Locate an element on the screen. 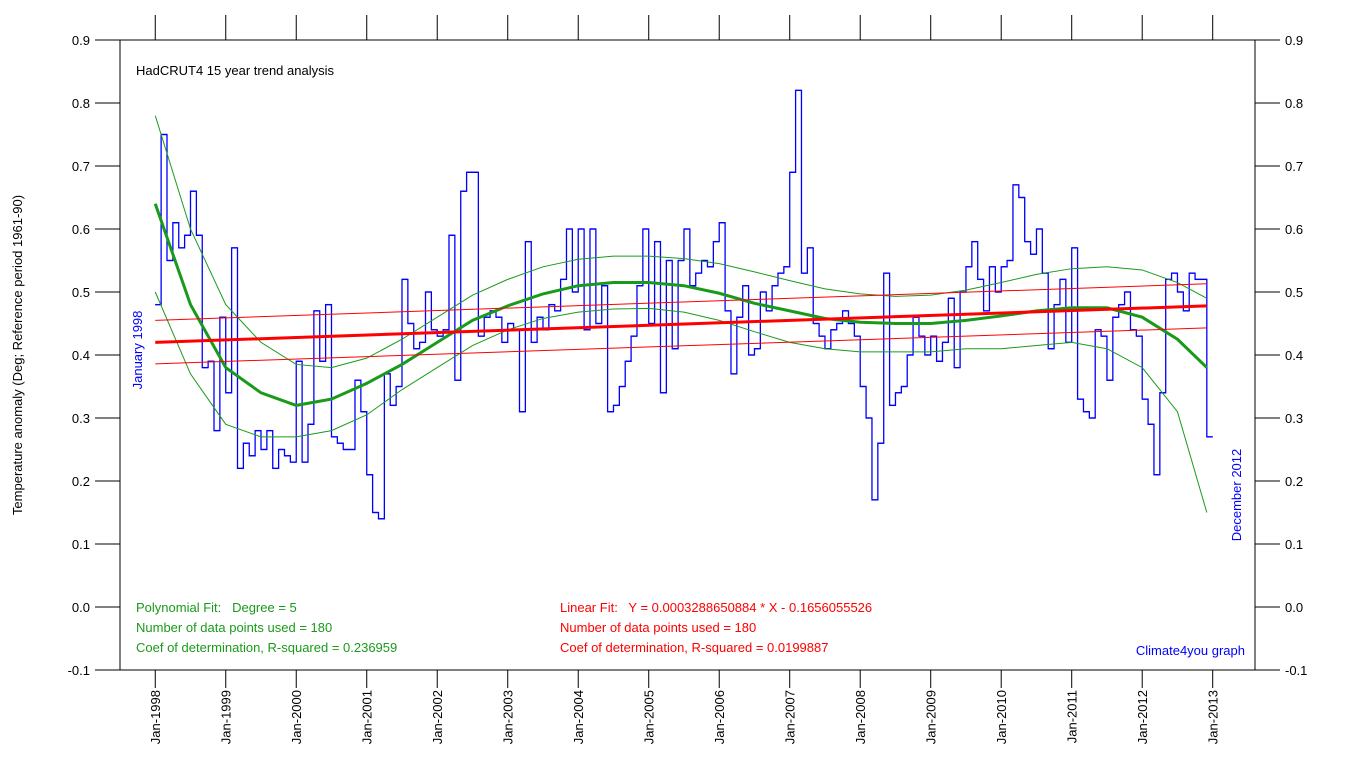  x-tick-label: Jan-2012 is located at coordinates (1142, 717).